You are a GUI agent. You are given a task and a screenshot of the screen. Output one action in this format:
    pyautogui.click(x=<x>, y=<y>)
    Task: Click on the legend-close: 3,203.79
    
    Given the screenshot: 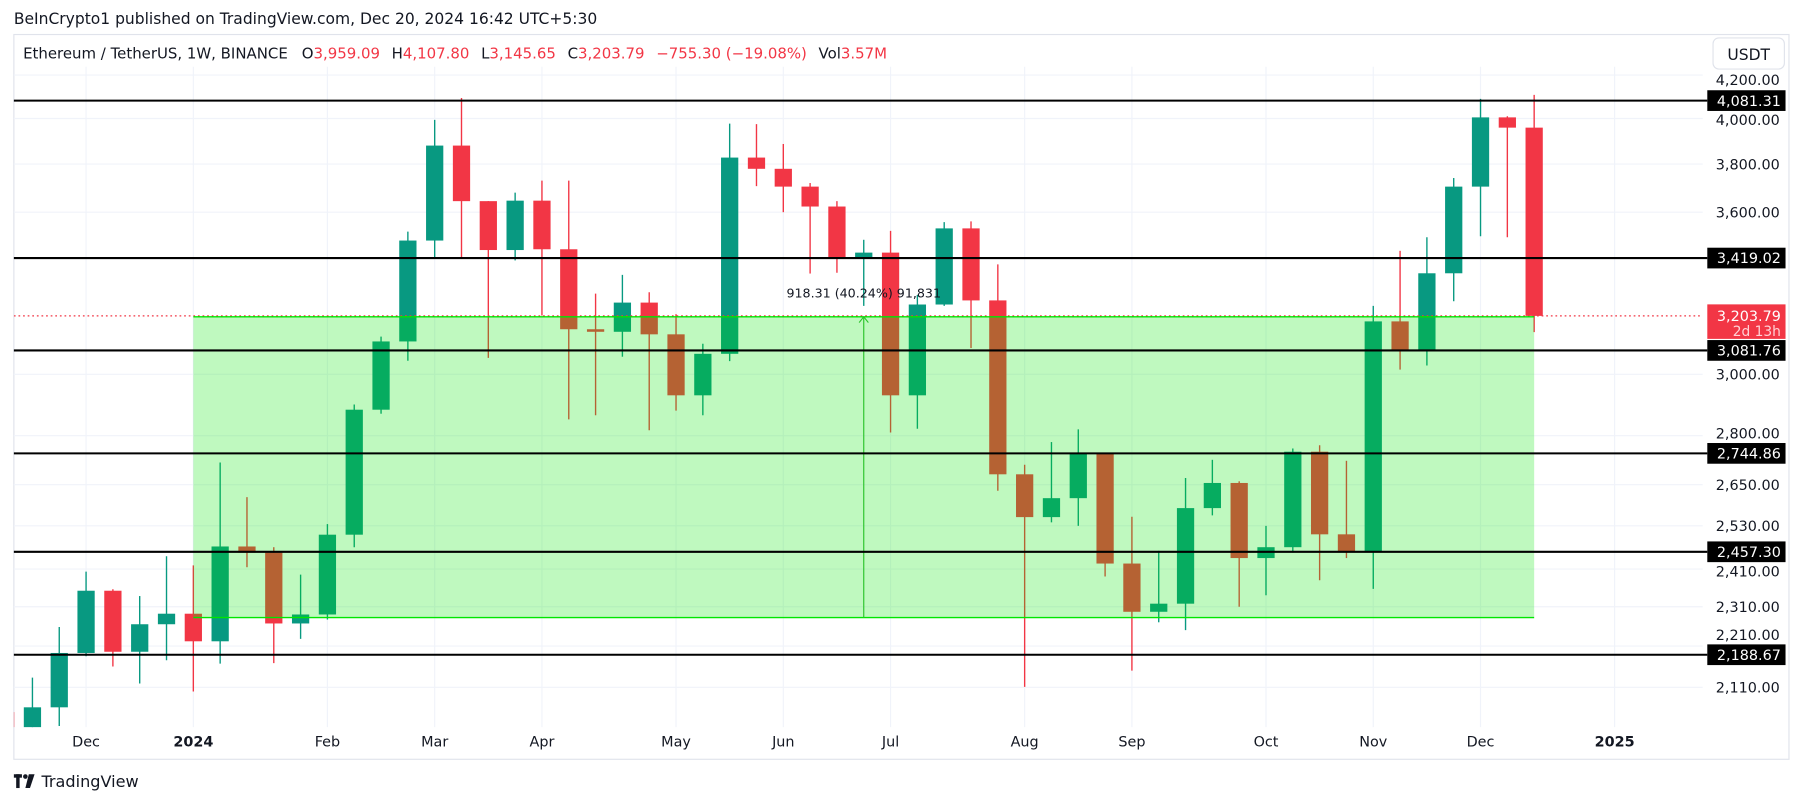 What is the action you would take?
    pyautogui.click(x=611, y=54)
    